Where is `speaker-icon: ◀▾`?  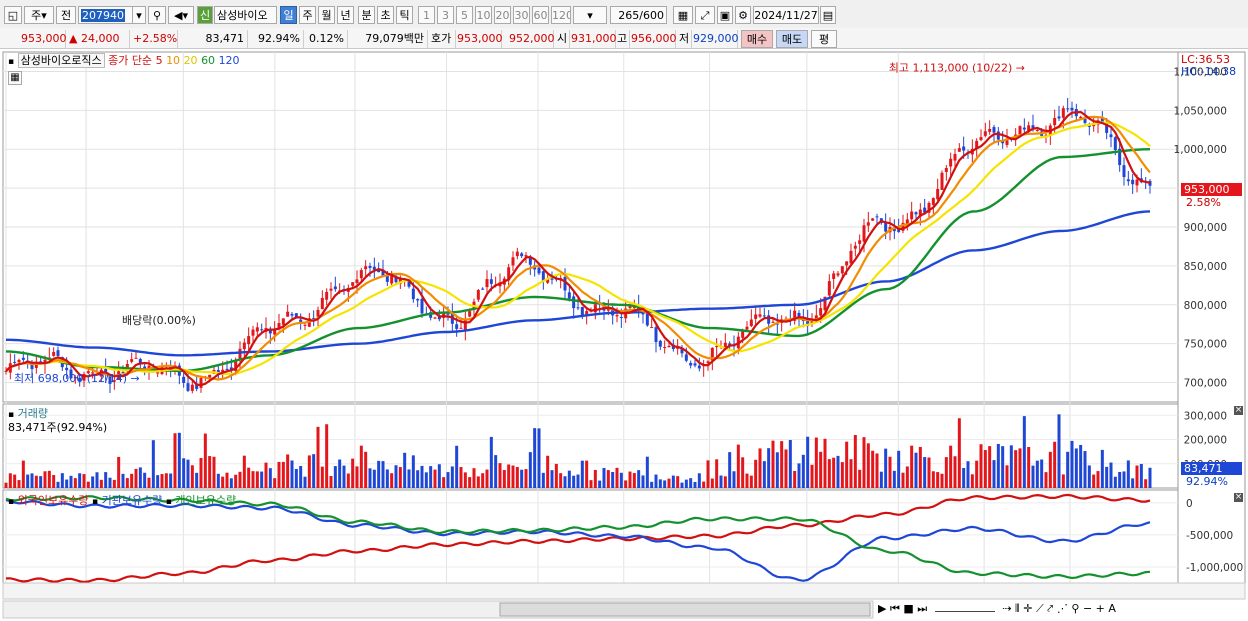 speaker-icon: ◀▾ is located at coordinates (181, 15).